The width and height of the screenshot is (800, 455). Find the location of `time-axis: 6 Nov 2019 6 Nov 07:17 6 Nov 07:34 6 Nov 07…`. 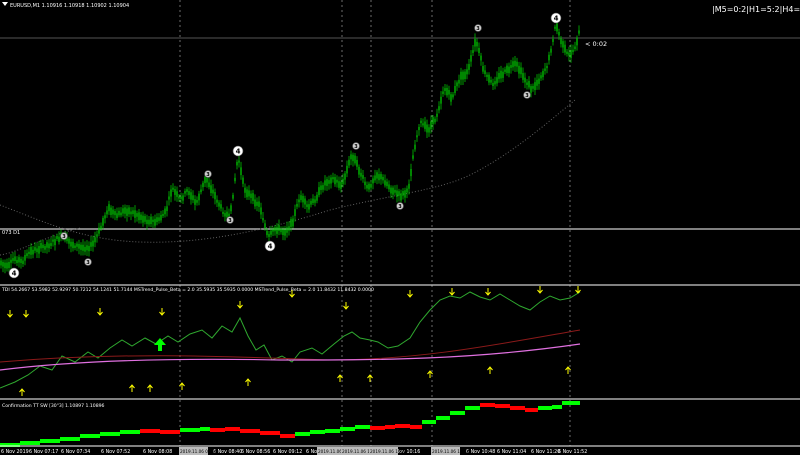

time-axis: 6 Nov 2019 6 Nov 07:17 6 Nov 07:34 6 Nov 07… is located at coordinates (294, 451).